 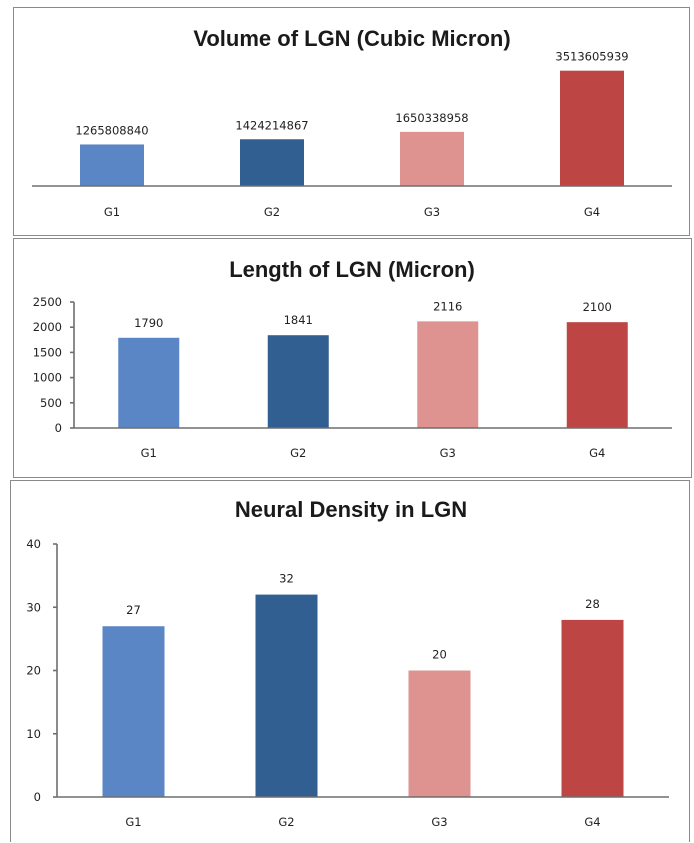 What do you see at coordinates (47, 302) in the screenshot?
I see `y-tick-label: 2500` at bounding box center [47, 302].